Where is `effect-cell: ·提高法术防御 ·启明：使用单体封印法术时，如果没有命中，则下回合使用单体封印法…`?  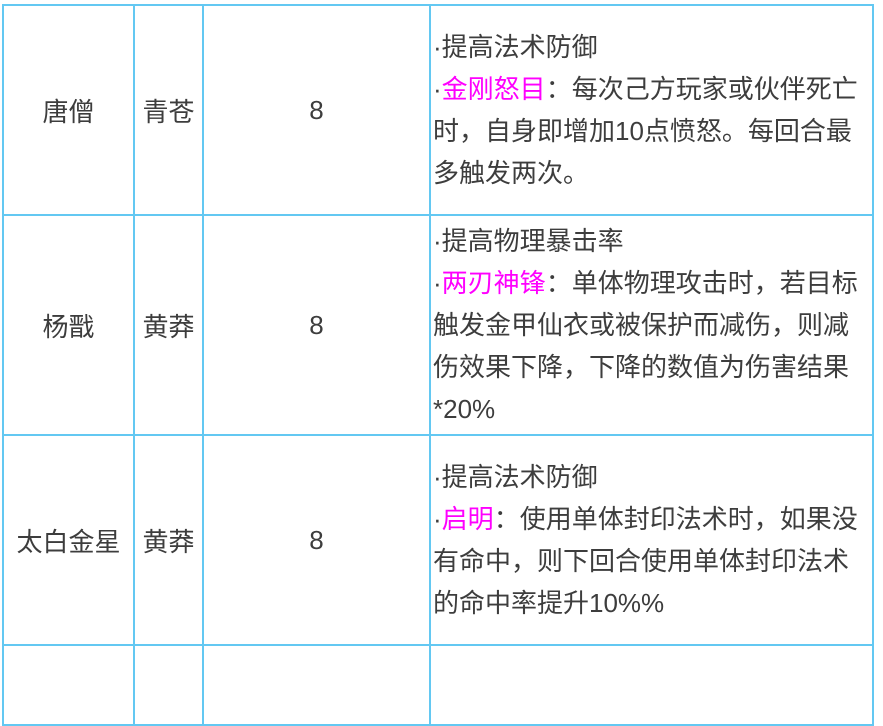 effect-cell: ·提高法术防御 ·启明：使用单体封印法术时，如果没有命中，则下回合使用单体封印法… is located at coordinates (651, 540).